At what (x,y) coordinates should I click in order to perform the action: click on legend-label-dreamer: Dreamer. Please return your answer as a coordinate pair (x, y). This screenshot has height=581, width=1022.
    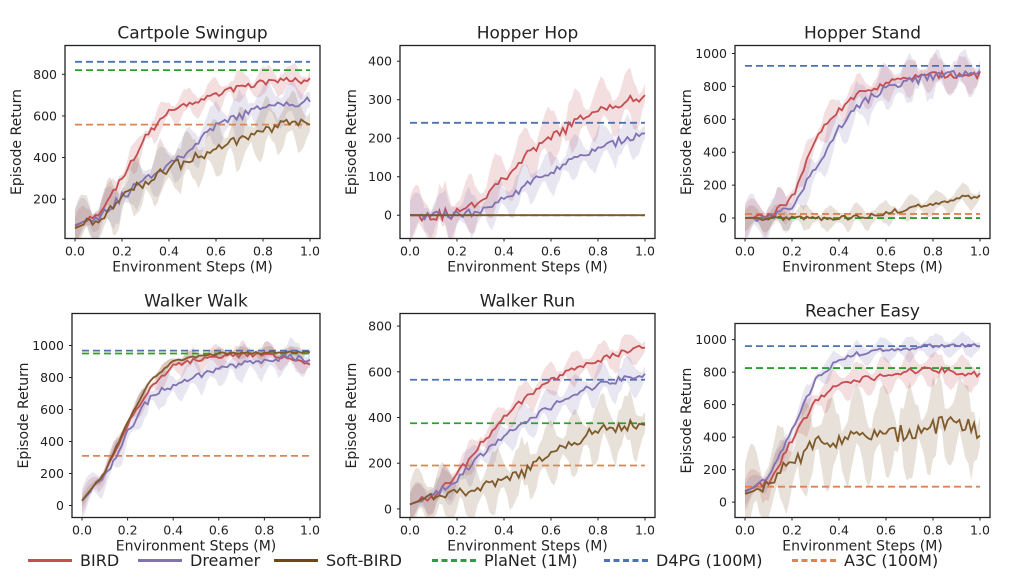
    Looking at the image, I should click on (225, 560).